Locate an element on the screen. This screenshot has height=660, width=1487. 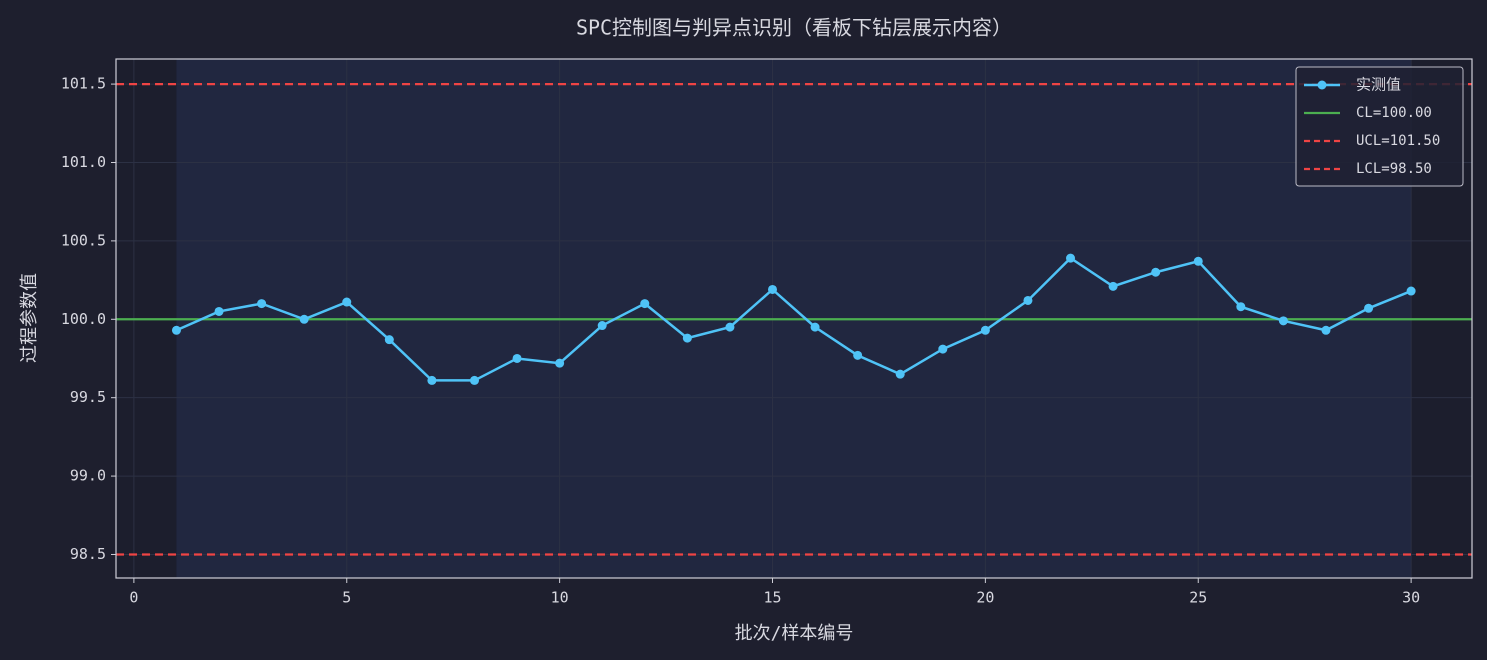
legend-box is located at coordinates (1379, 126).